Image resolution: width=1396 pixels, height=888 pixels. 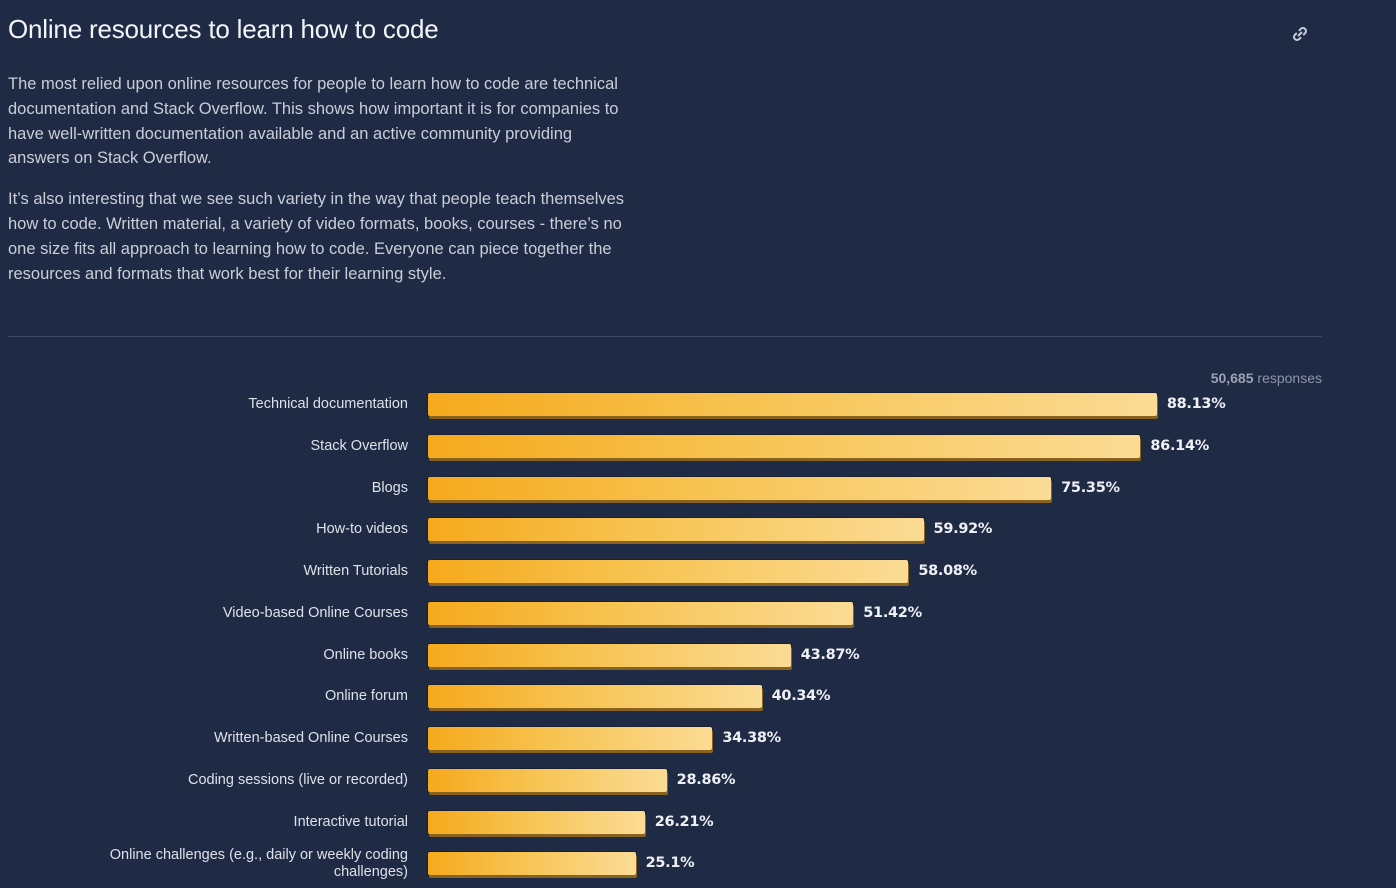 What do you see at coordinates (1232, 378) in the screenshot?
I see `responses-number: 50,685` at bounding box center [1232, 378].